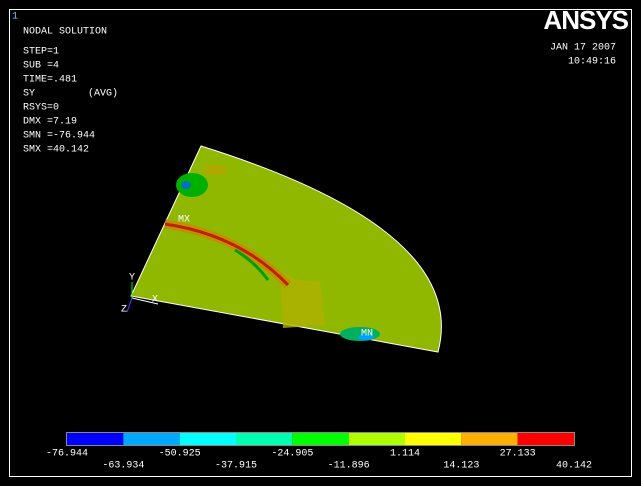 The image size is (641, 486). Describe the element at coordinates (50, 80) in the screenshot. I see `info-line: TIME=.481` at that location.